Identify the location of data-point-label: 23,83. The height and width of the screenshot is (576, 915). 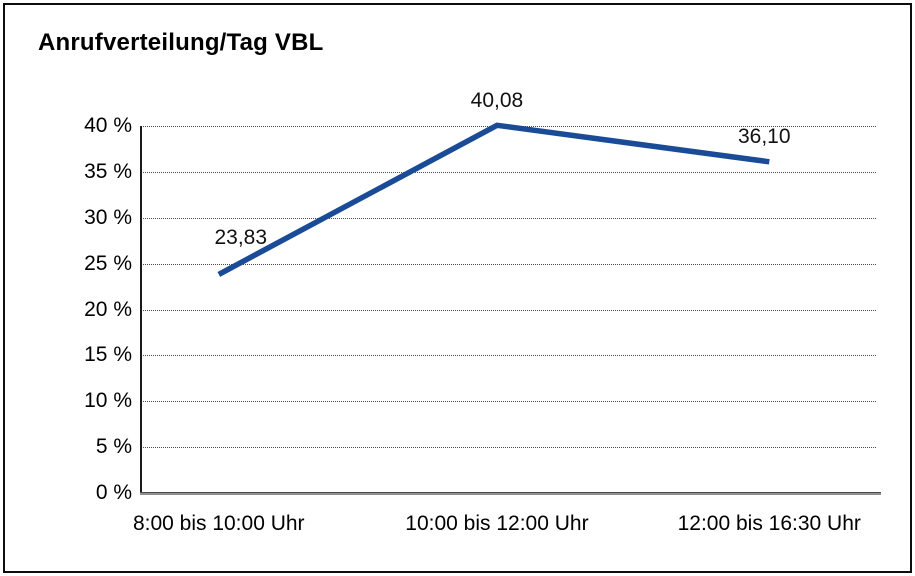
(241, 238).